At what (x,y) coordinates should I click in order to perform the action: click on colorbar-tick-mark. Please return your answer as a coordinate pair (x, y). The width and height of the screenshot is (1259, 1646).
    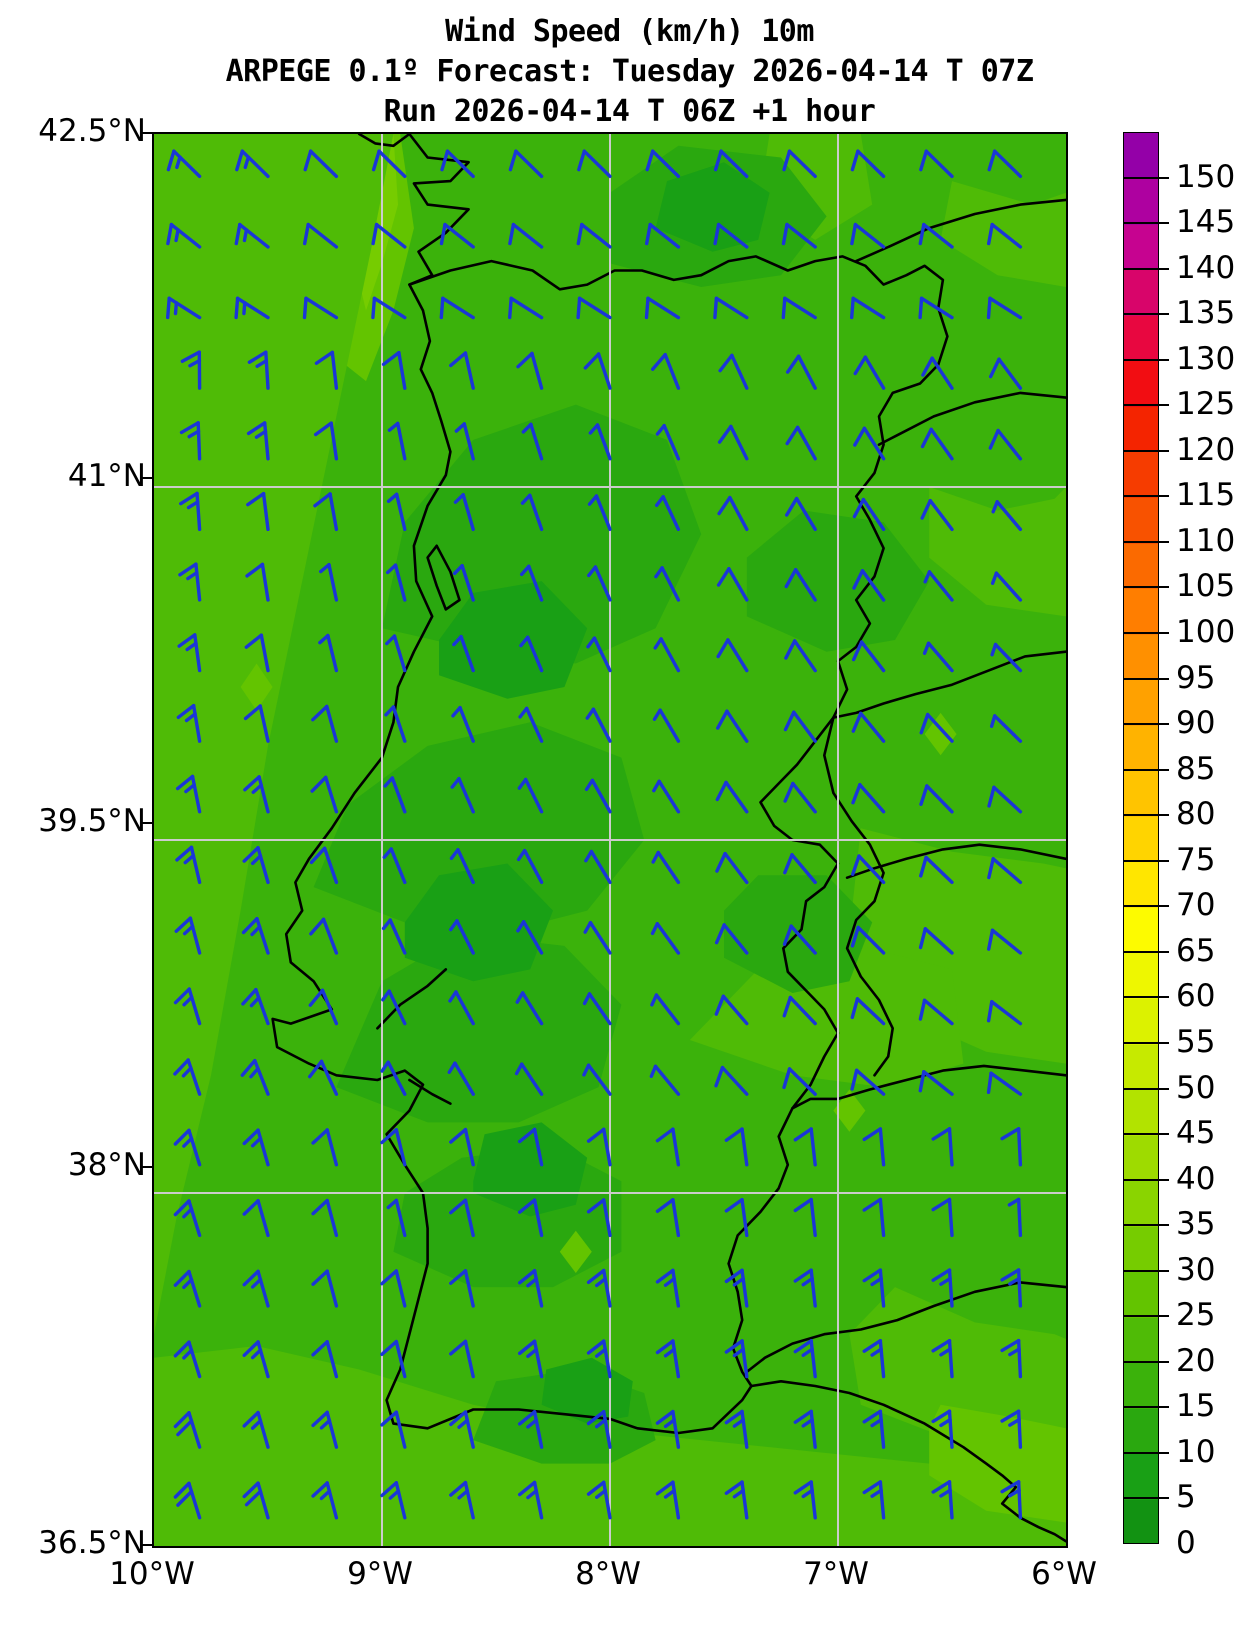
    Looking at the image, I should click on (1146, 177).